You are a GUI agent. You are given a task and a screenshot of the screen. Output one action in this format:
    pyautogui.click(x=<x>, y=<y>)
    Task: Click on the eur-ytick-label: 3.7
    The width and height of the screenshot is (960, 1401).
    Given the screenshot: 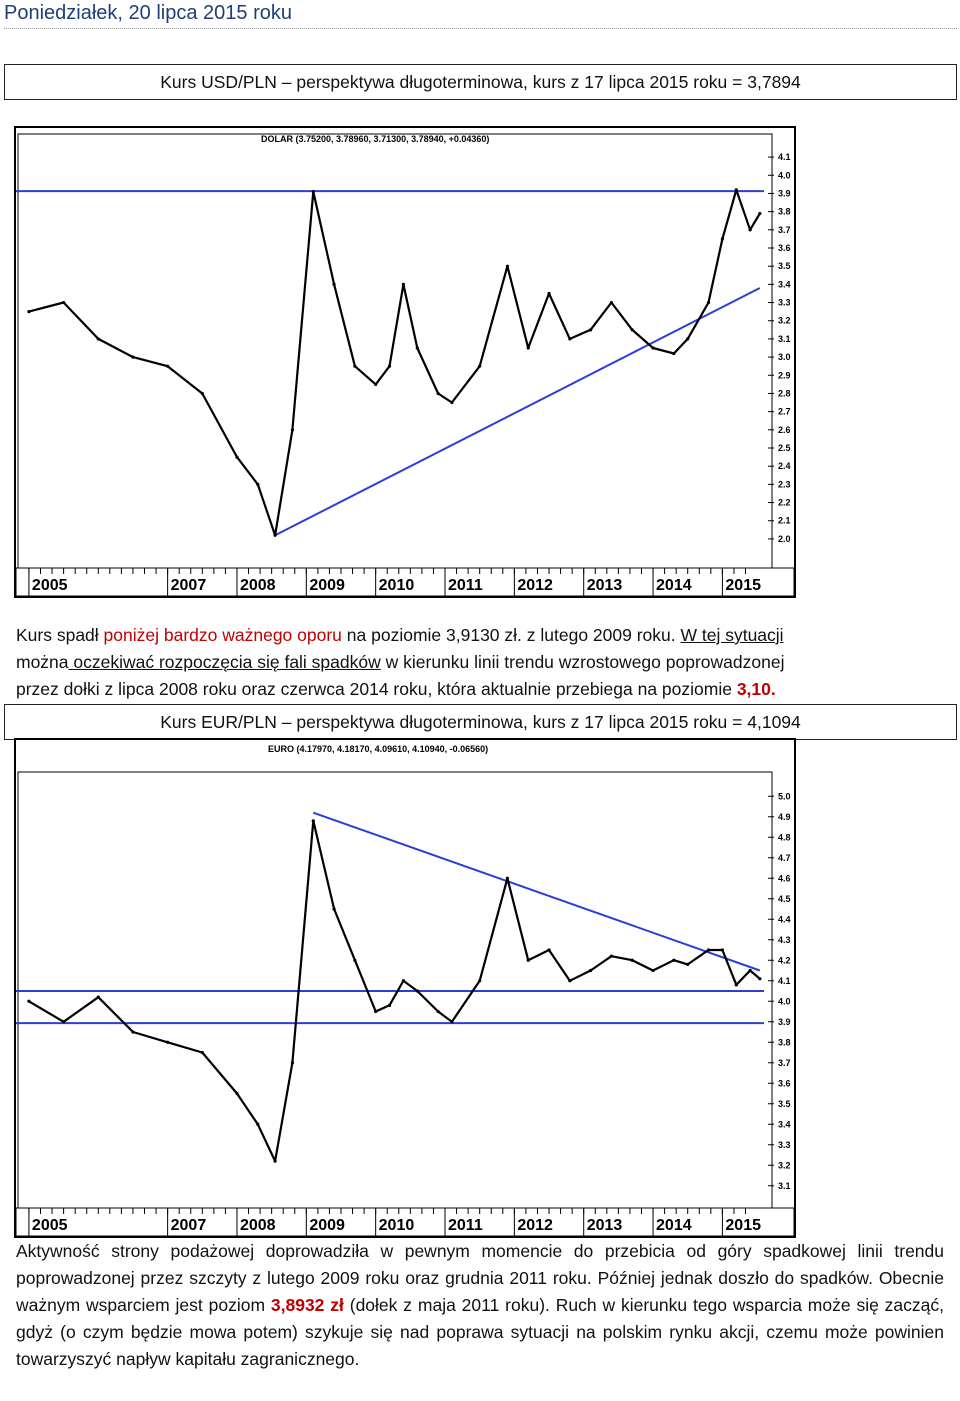 What is the action you would take?
    pyautogui.click(x=784, y=1063)
    